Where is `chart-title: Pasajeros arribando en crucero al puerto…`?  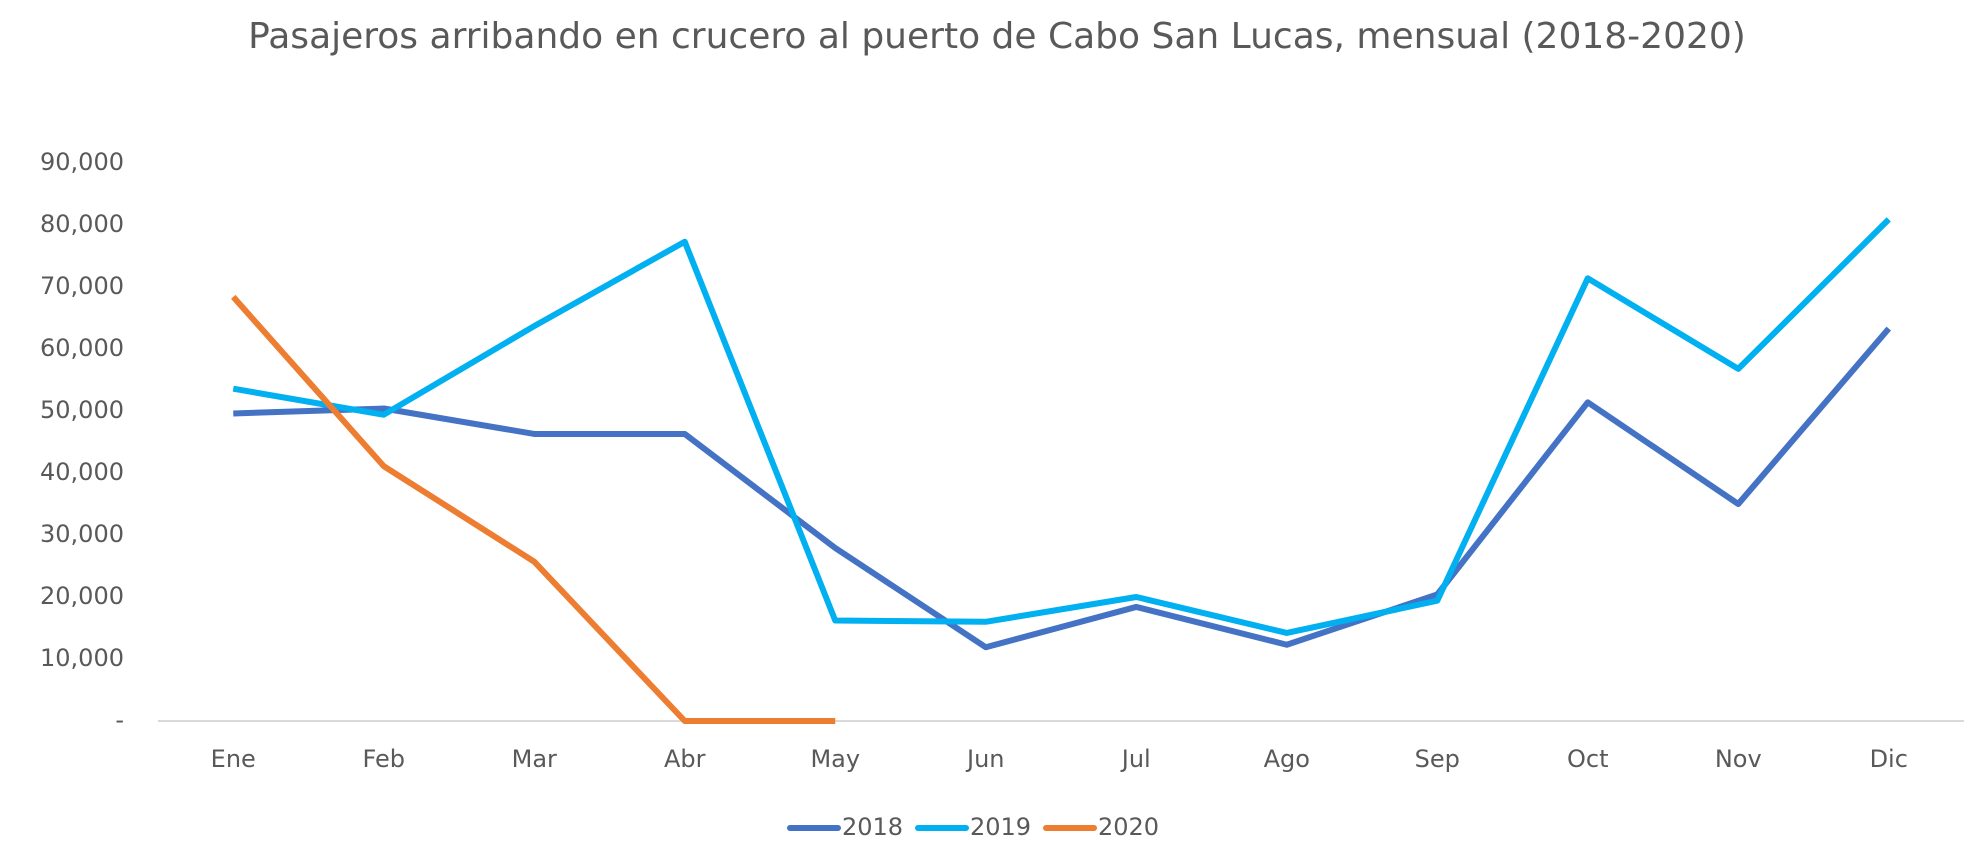
chart-title: Pasajeros arribando en crucero al puerto… is located at coordinates (997, 36).